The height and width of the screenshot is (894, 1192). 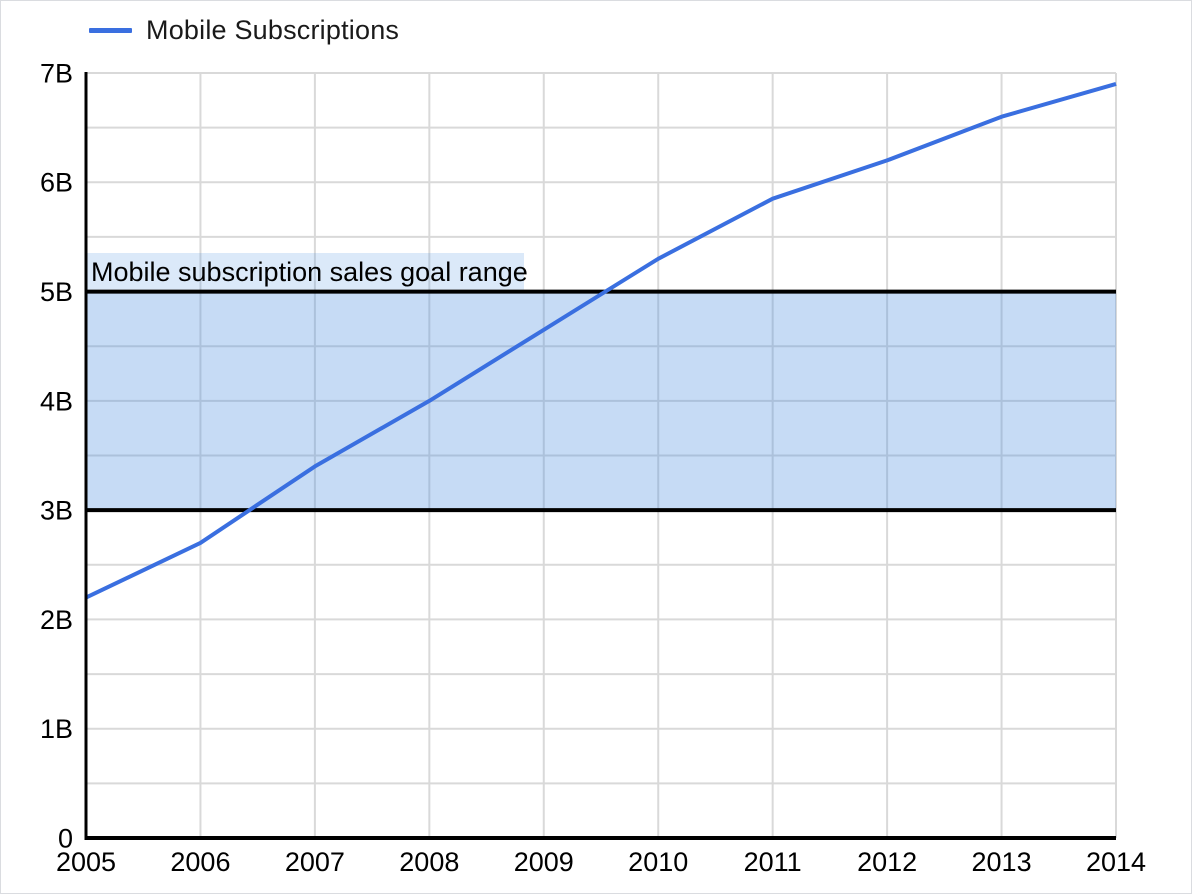 I want to click on goal-range-label: Mobile subscription sales goal range, so click(x=309, y=272).